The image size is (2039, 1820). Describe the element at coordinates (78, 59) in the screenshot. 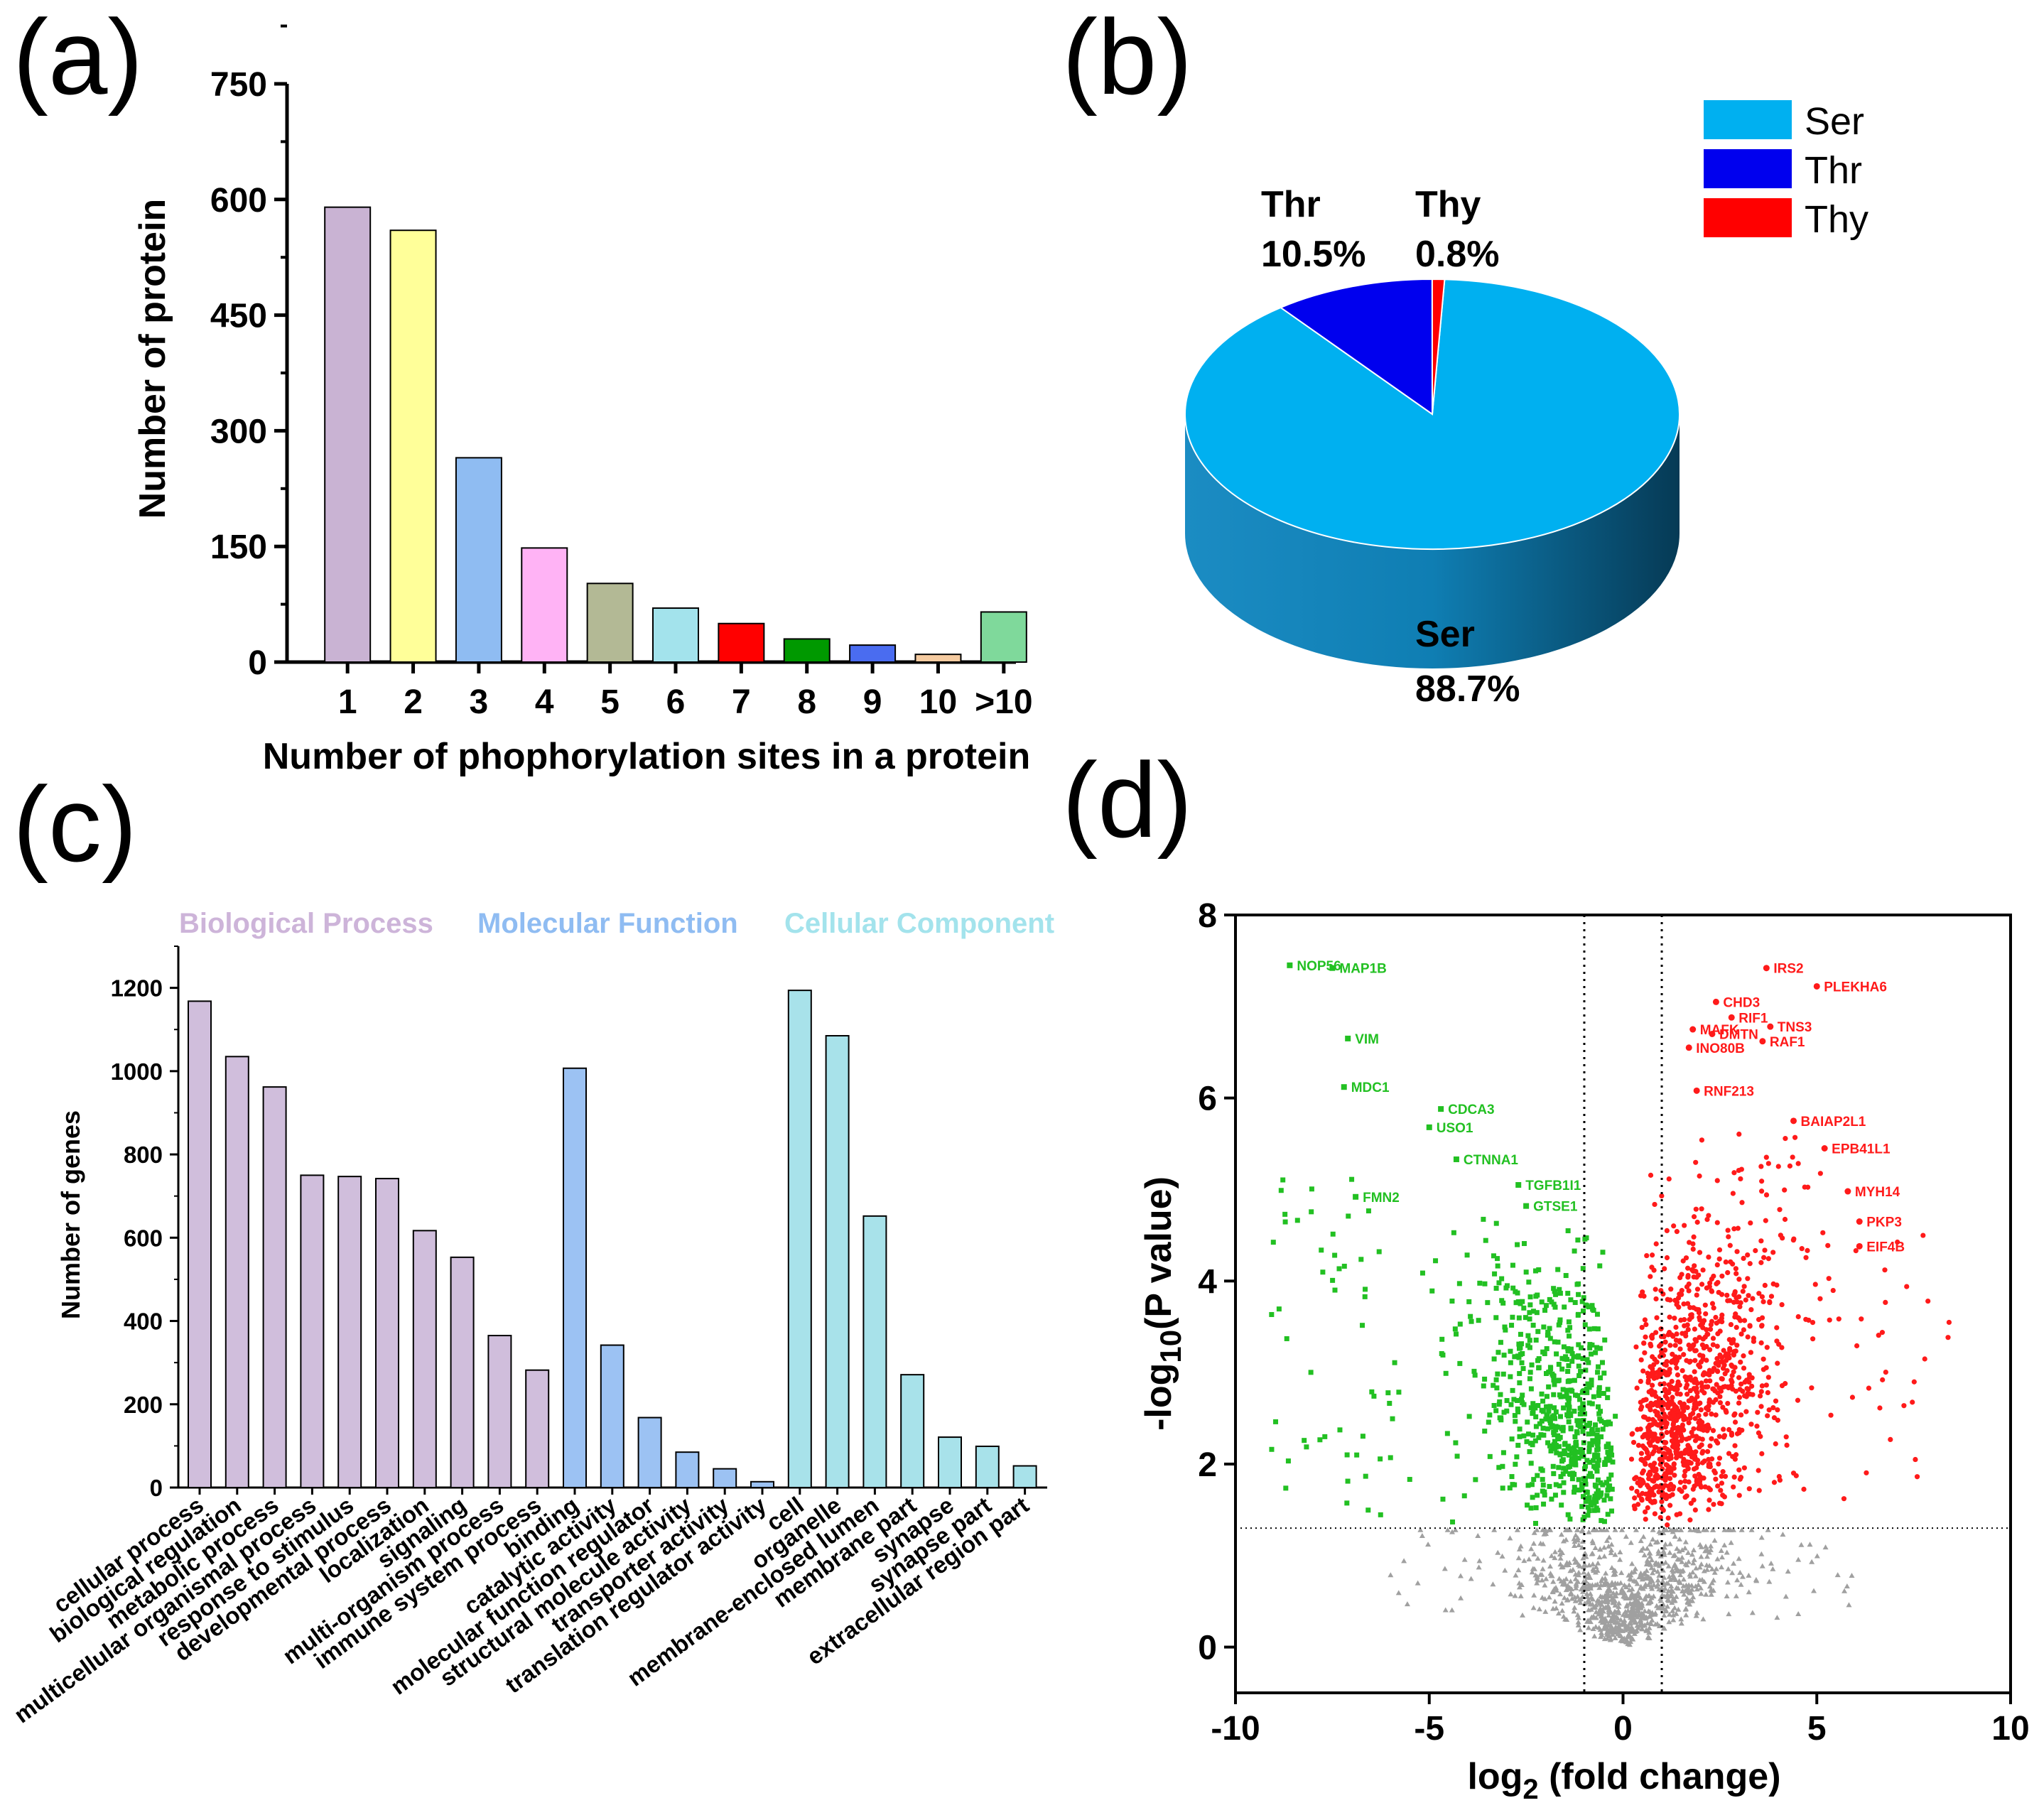

I see `panel-label-a: (a)` at that location.